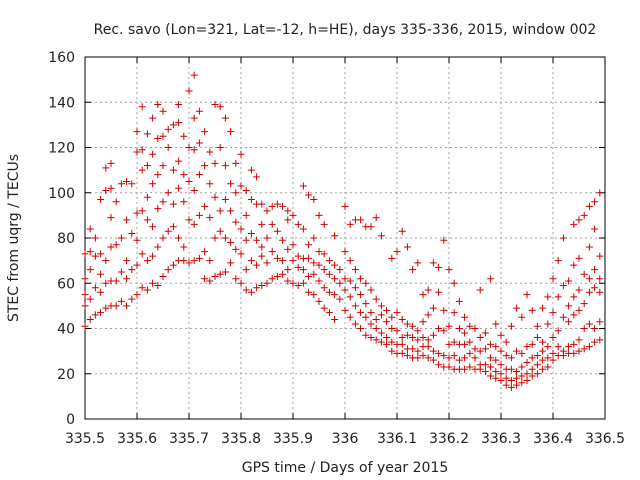 The width and height of the screenshot is (640, 480). I want to click on x-tick-label: 336.5, so click(605, 439).